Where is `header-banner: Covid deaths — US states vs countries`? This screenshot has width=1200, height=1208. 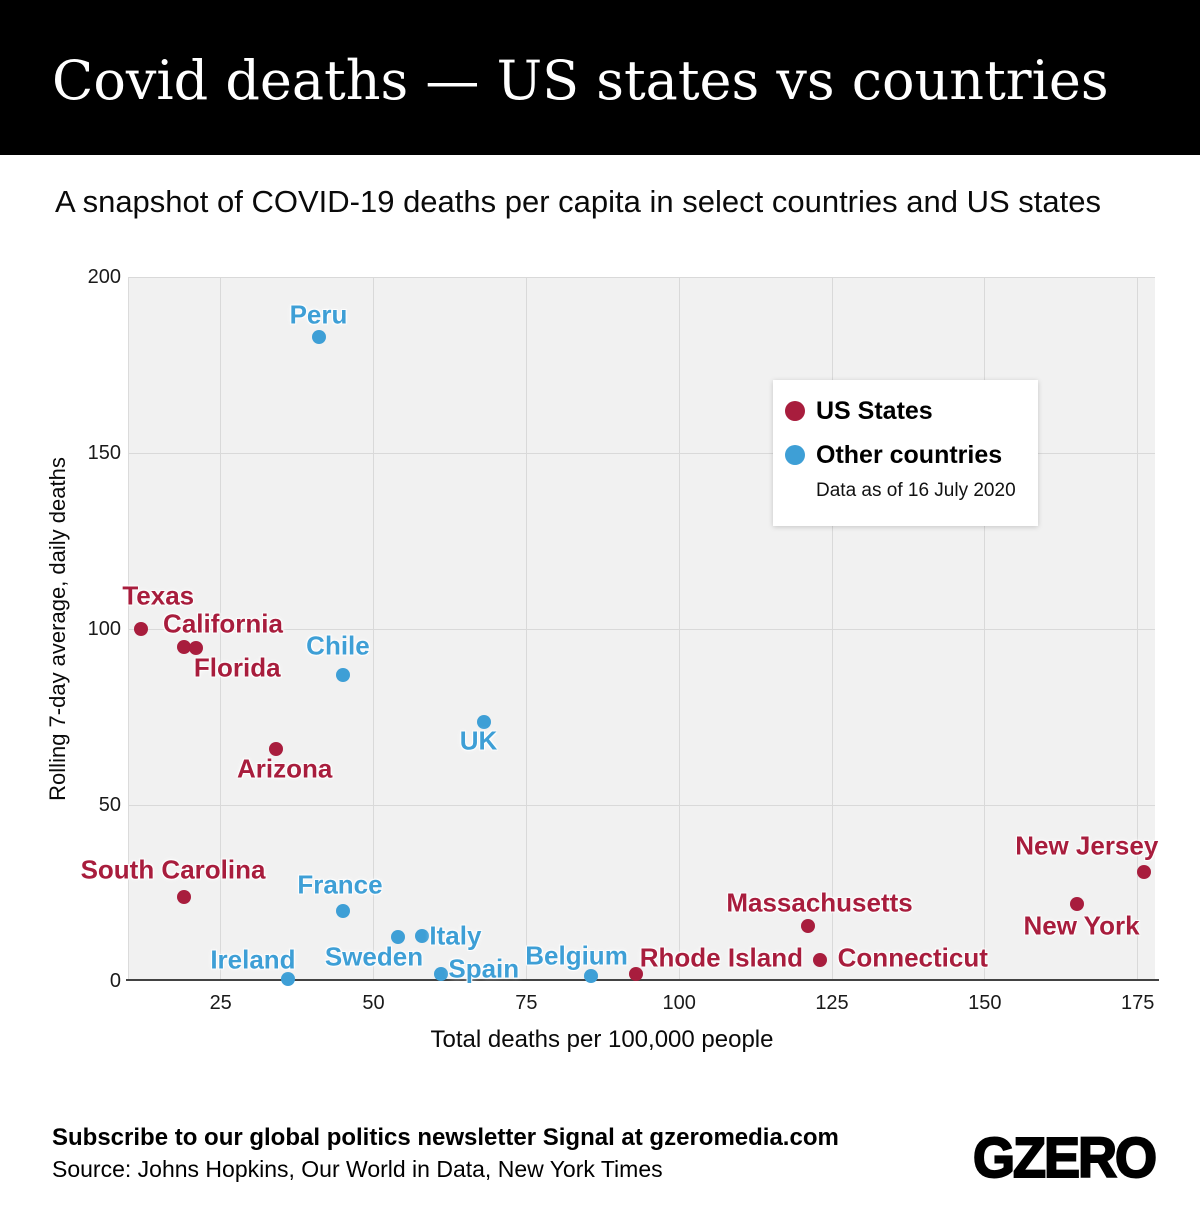
header-banner: Covid deaths — US states vs countries is located at coordinates (600, 77).